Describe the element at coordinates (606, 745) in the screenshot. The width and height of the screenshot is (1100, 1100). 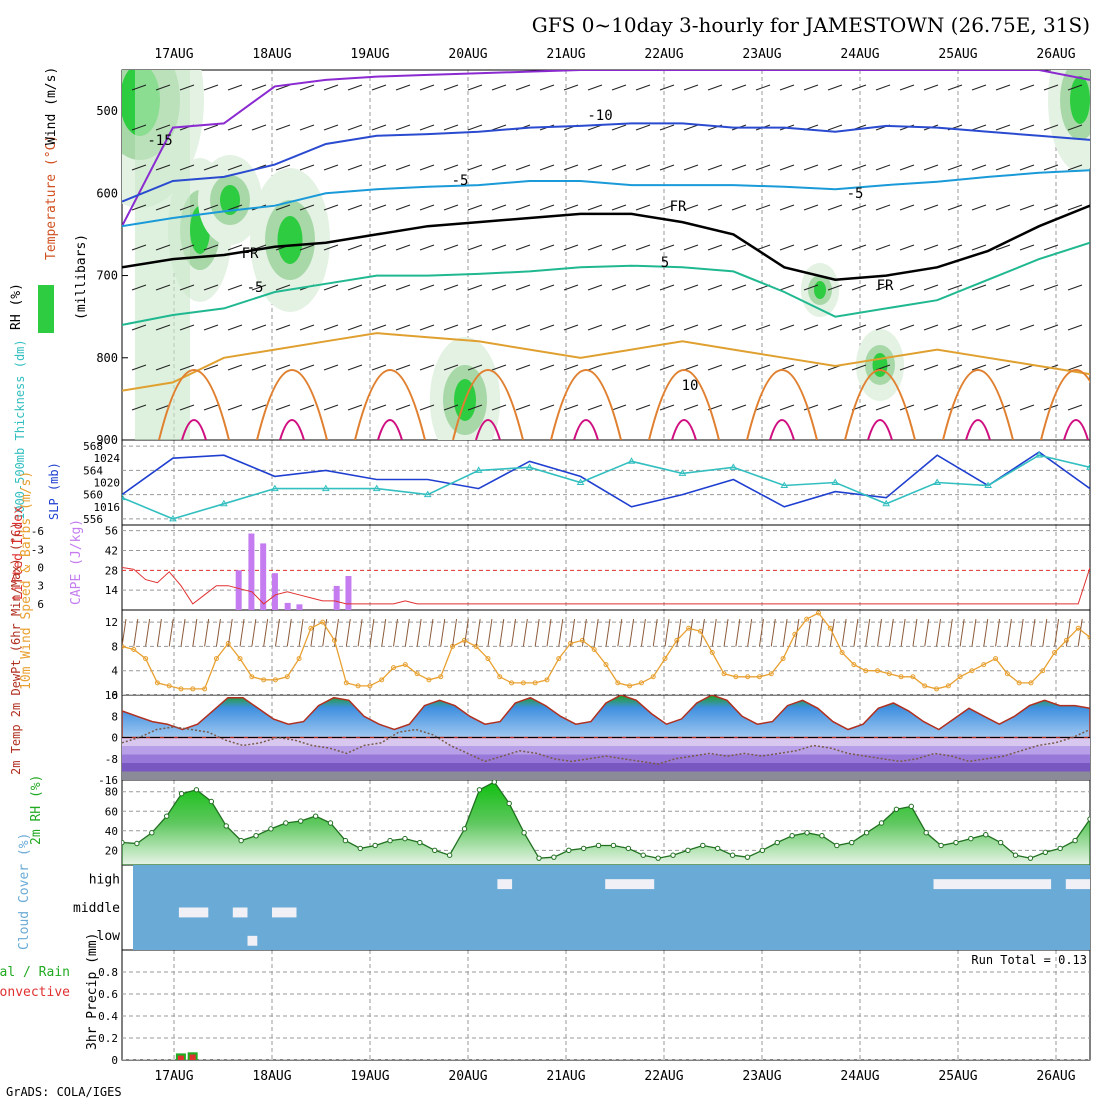
I see `dewpt-line` at that location.